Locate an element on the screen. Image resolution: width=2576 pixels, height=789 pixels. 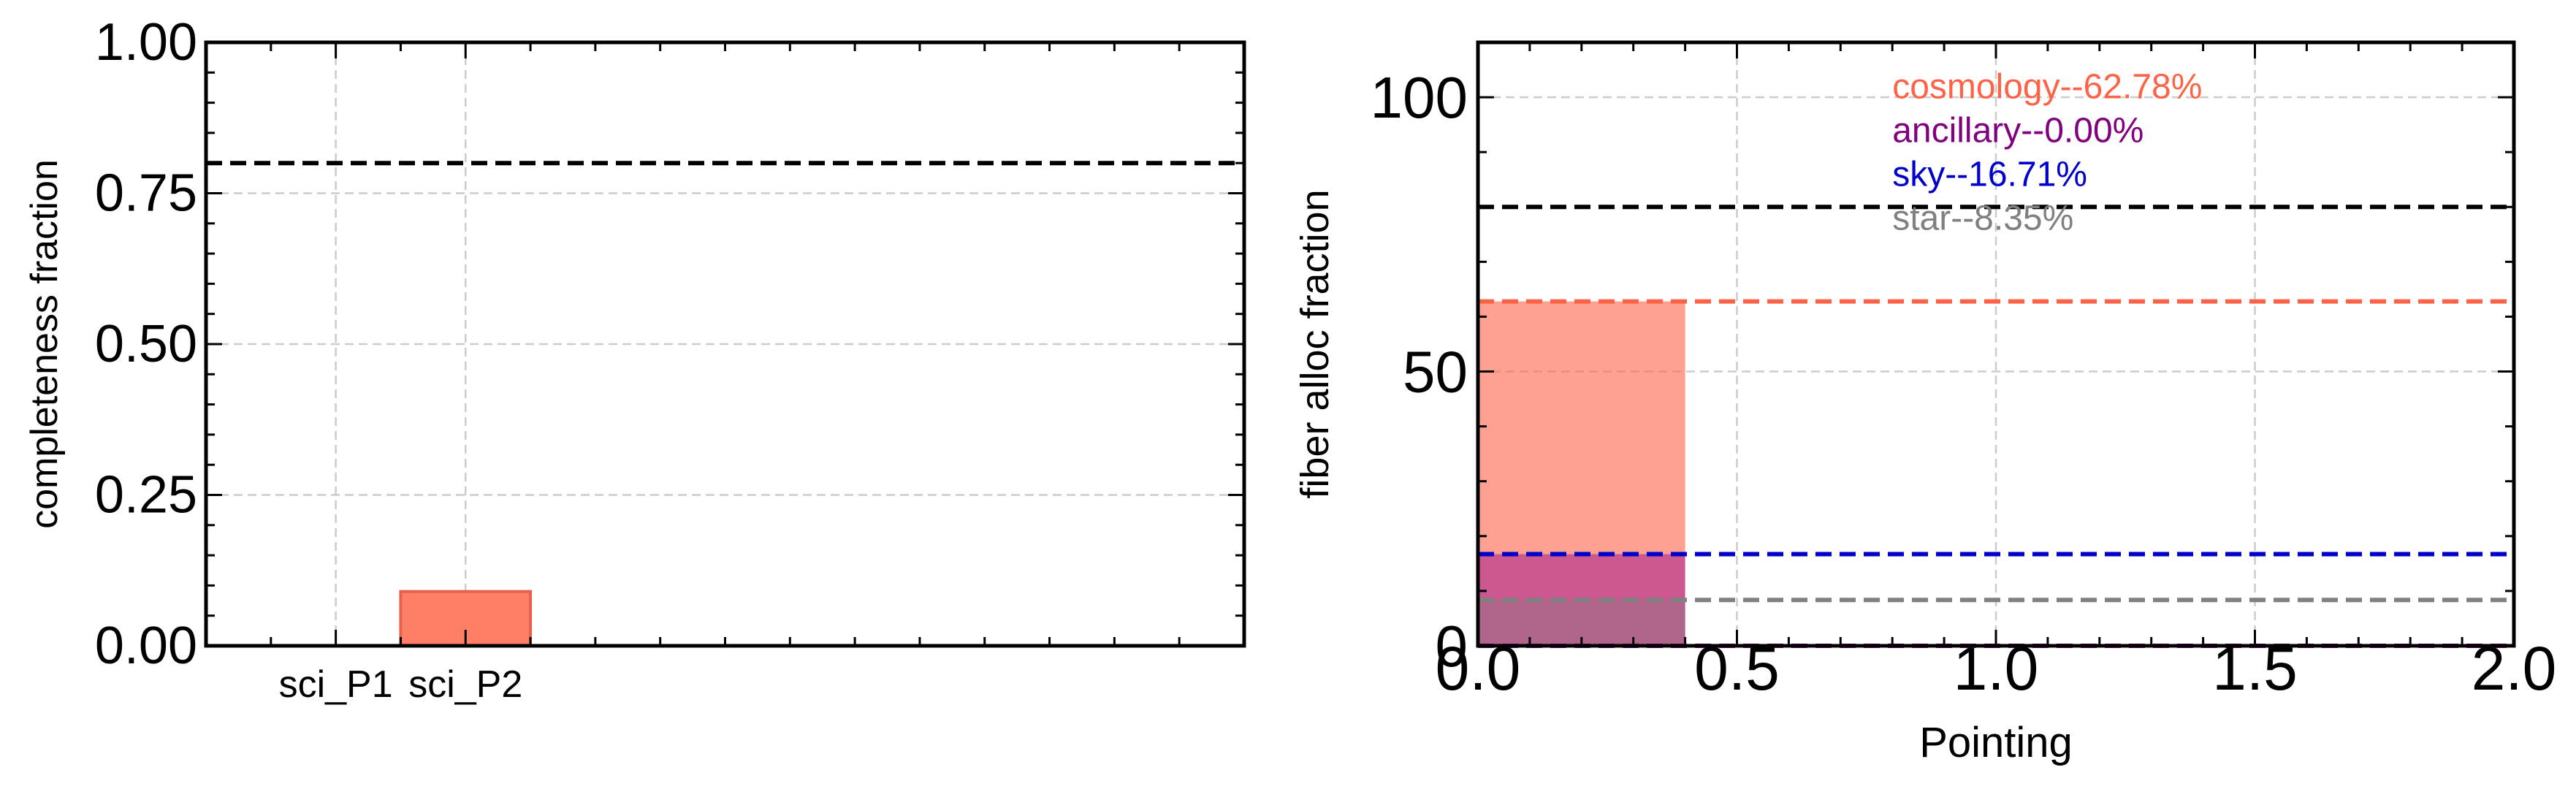
left-ytick-label: 0.25 is located at coordinates (146, 495).